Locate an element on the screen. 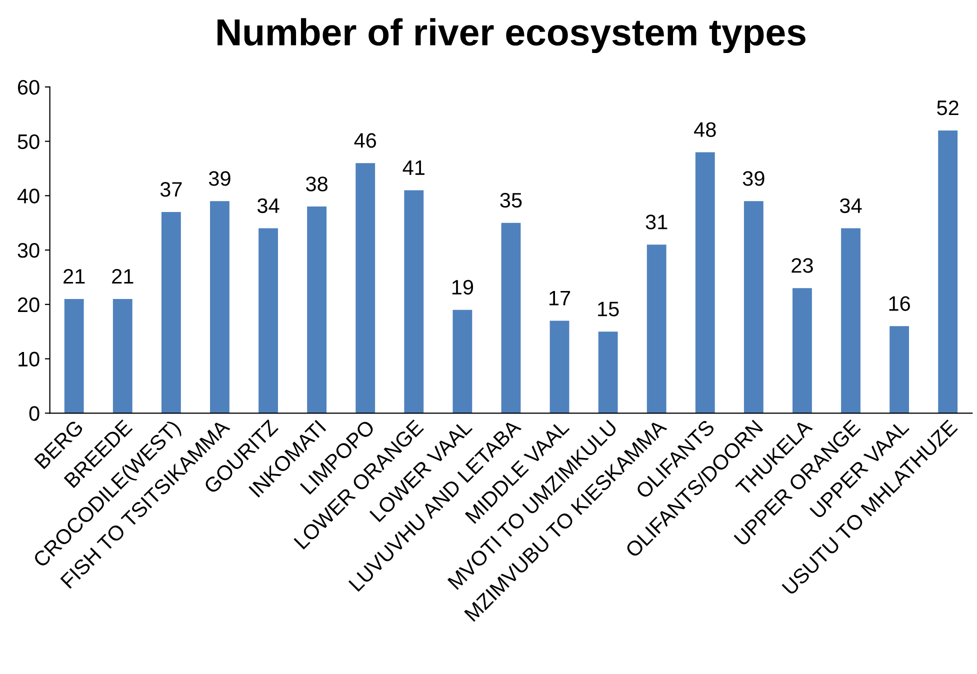 This screenshot has height=674, width=977. y-tick-label: 40 is located at coordinates (28, 196).